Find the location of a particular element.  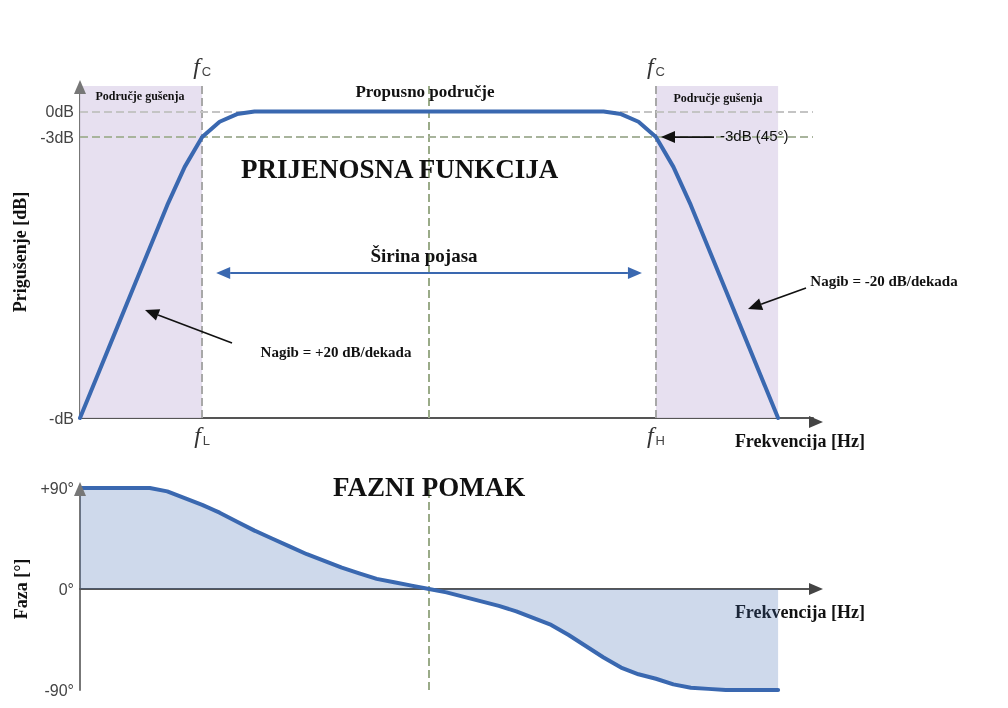

annotation: -3dB (45°) is located at coordinates (754, 136).